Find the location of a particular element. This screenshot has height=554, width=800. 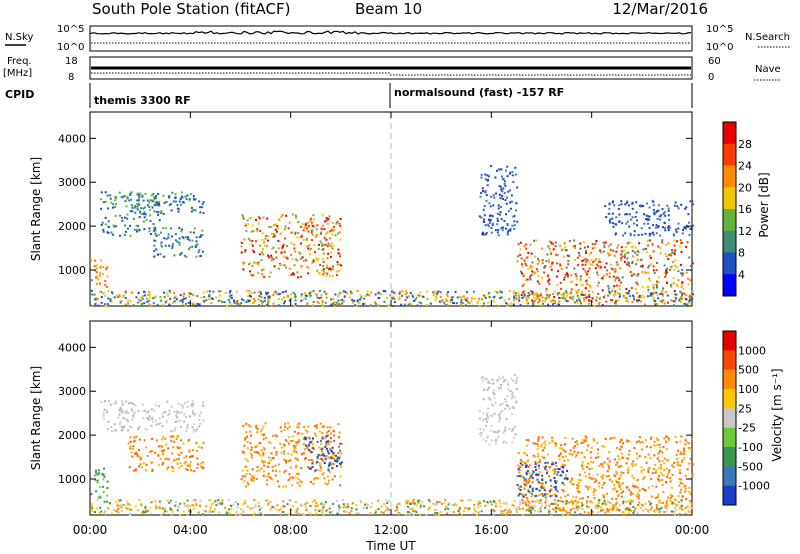

xtick-label: 04:00 is located at coordinates (190, 530).